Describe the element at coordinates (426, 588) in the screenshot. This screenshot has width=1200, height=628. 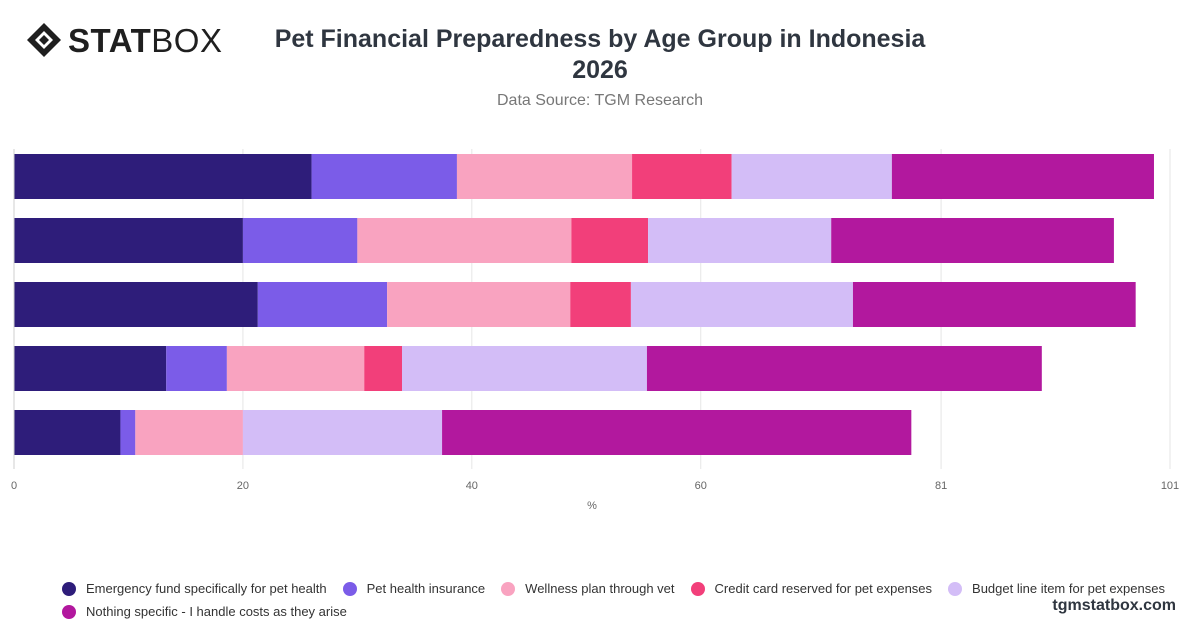
I see `legend-label: Pet health insurance` at that location.